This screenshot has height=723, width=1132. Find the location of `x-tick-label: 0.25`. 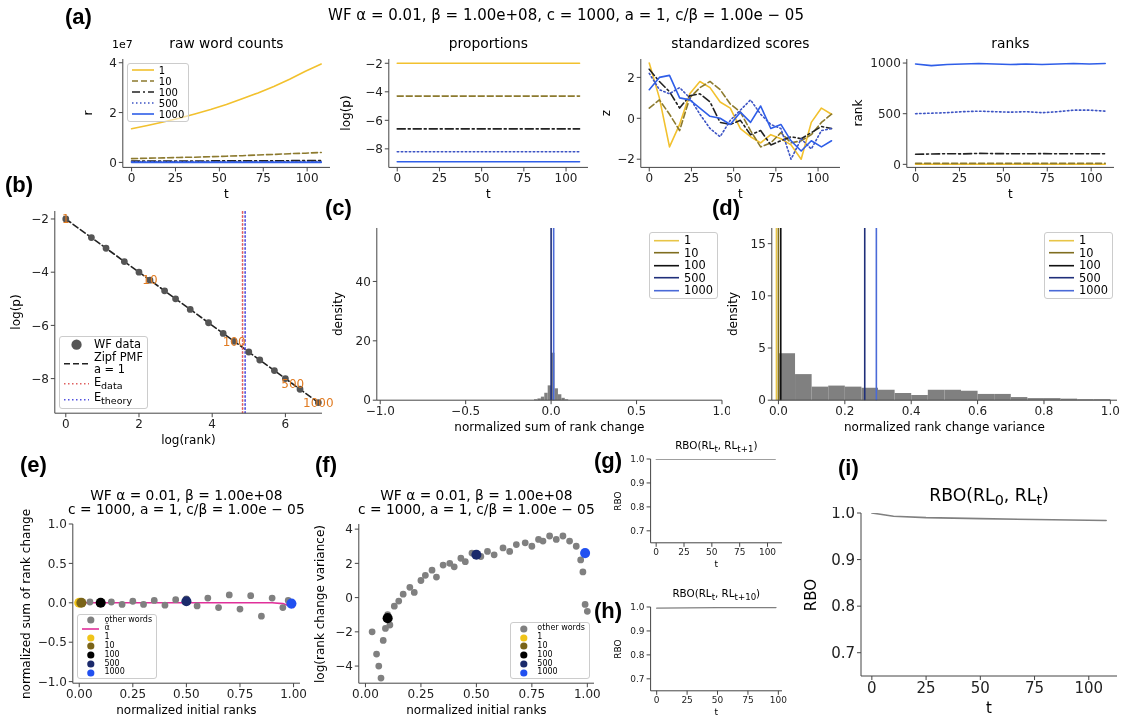

x-tick-label: 0.25 is located at coordinates (421, 693).